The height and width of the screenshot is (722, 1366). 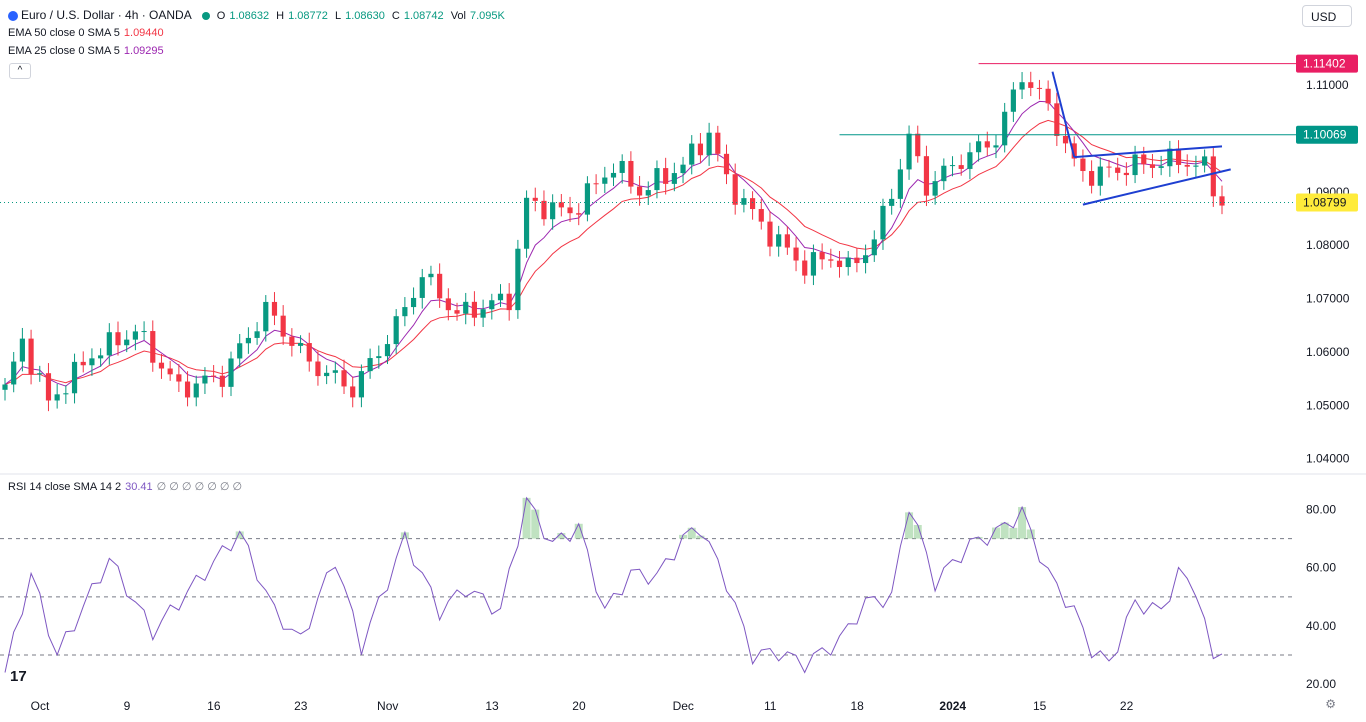 I want to click on tradingview-logo: 17, so click(x=18, y=676).